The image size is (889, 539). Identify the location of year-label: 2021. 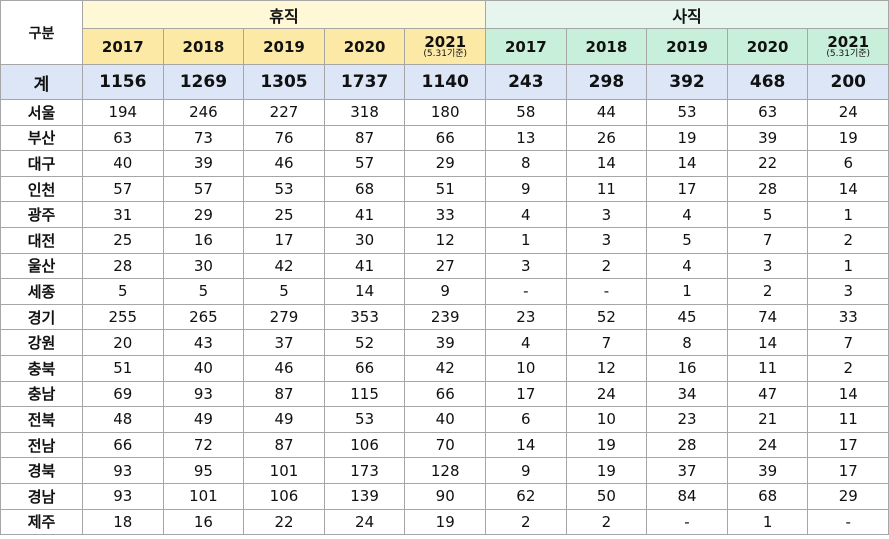
(848, 42).